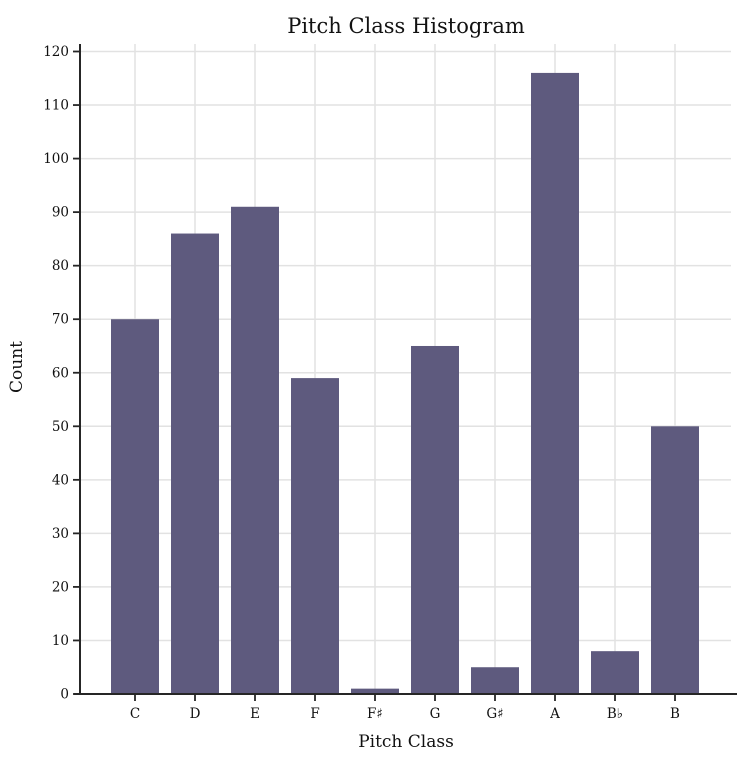  Describe the element at coordinates (60, 427) in the screenshot. I see `y-tick-label: 50` at that location.